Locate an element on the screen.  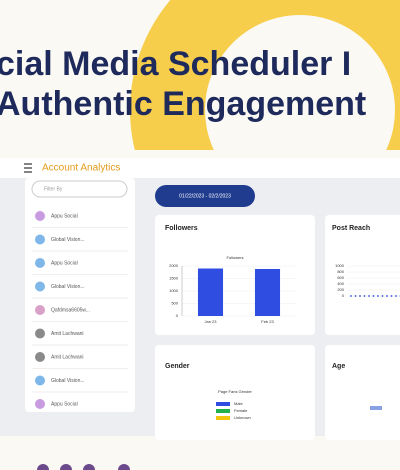
y-tick-label: 600 is located at coordinates (340, 277).